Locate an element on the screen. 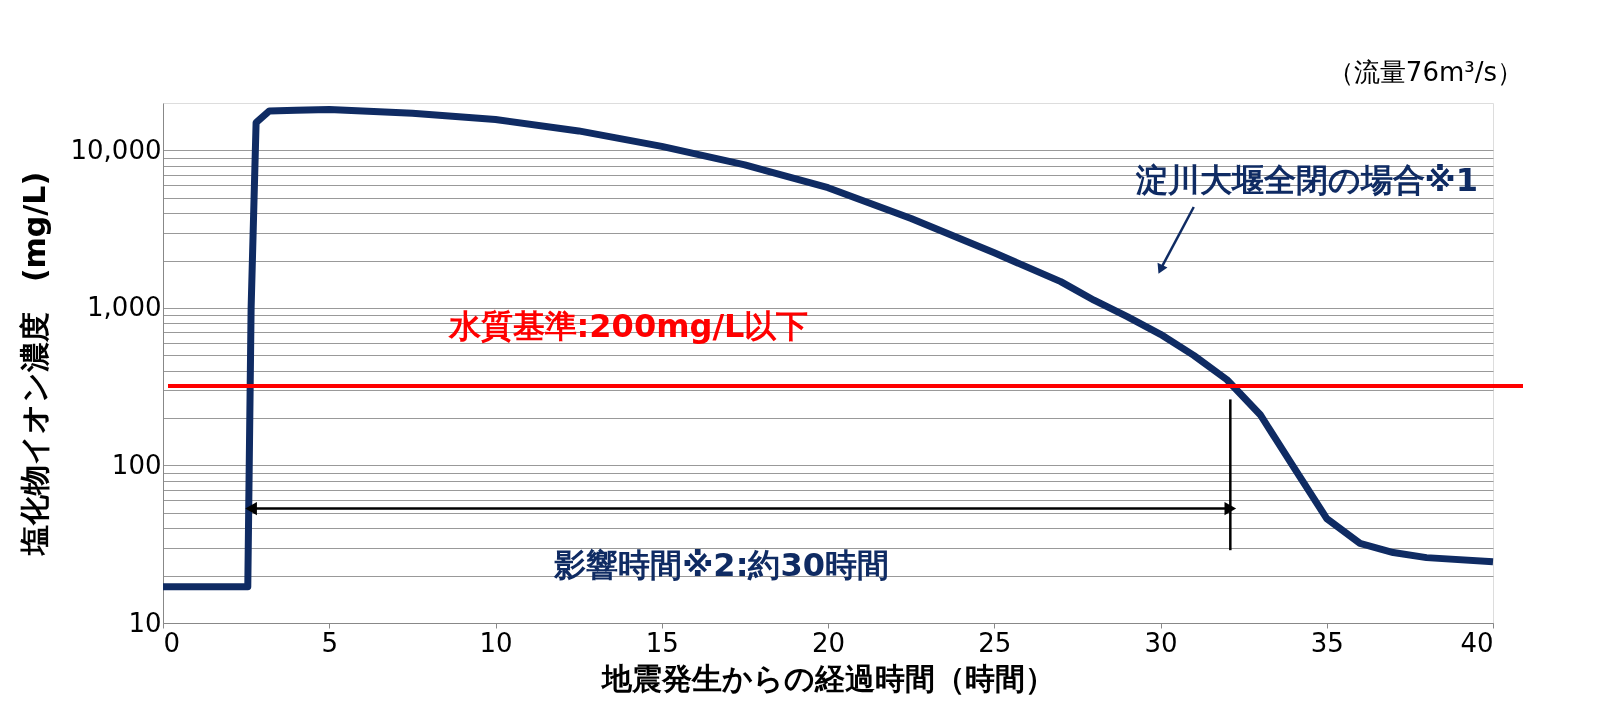 The image size is (1624, 721). y-tick-label: 10 is located at coordinates (145, 622).